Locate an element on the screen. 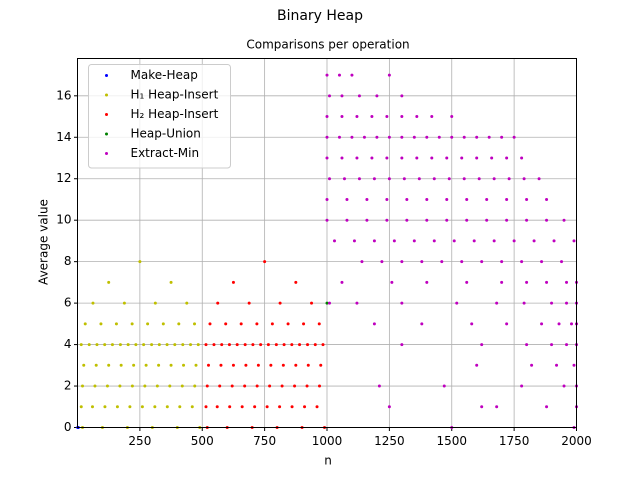 The width and height of the screenshot is (640, 480). legend-label: H₂ Heap-Insert is located at coordinates (175, 114).